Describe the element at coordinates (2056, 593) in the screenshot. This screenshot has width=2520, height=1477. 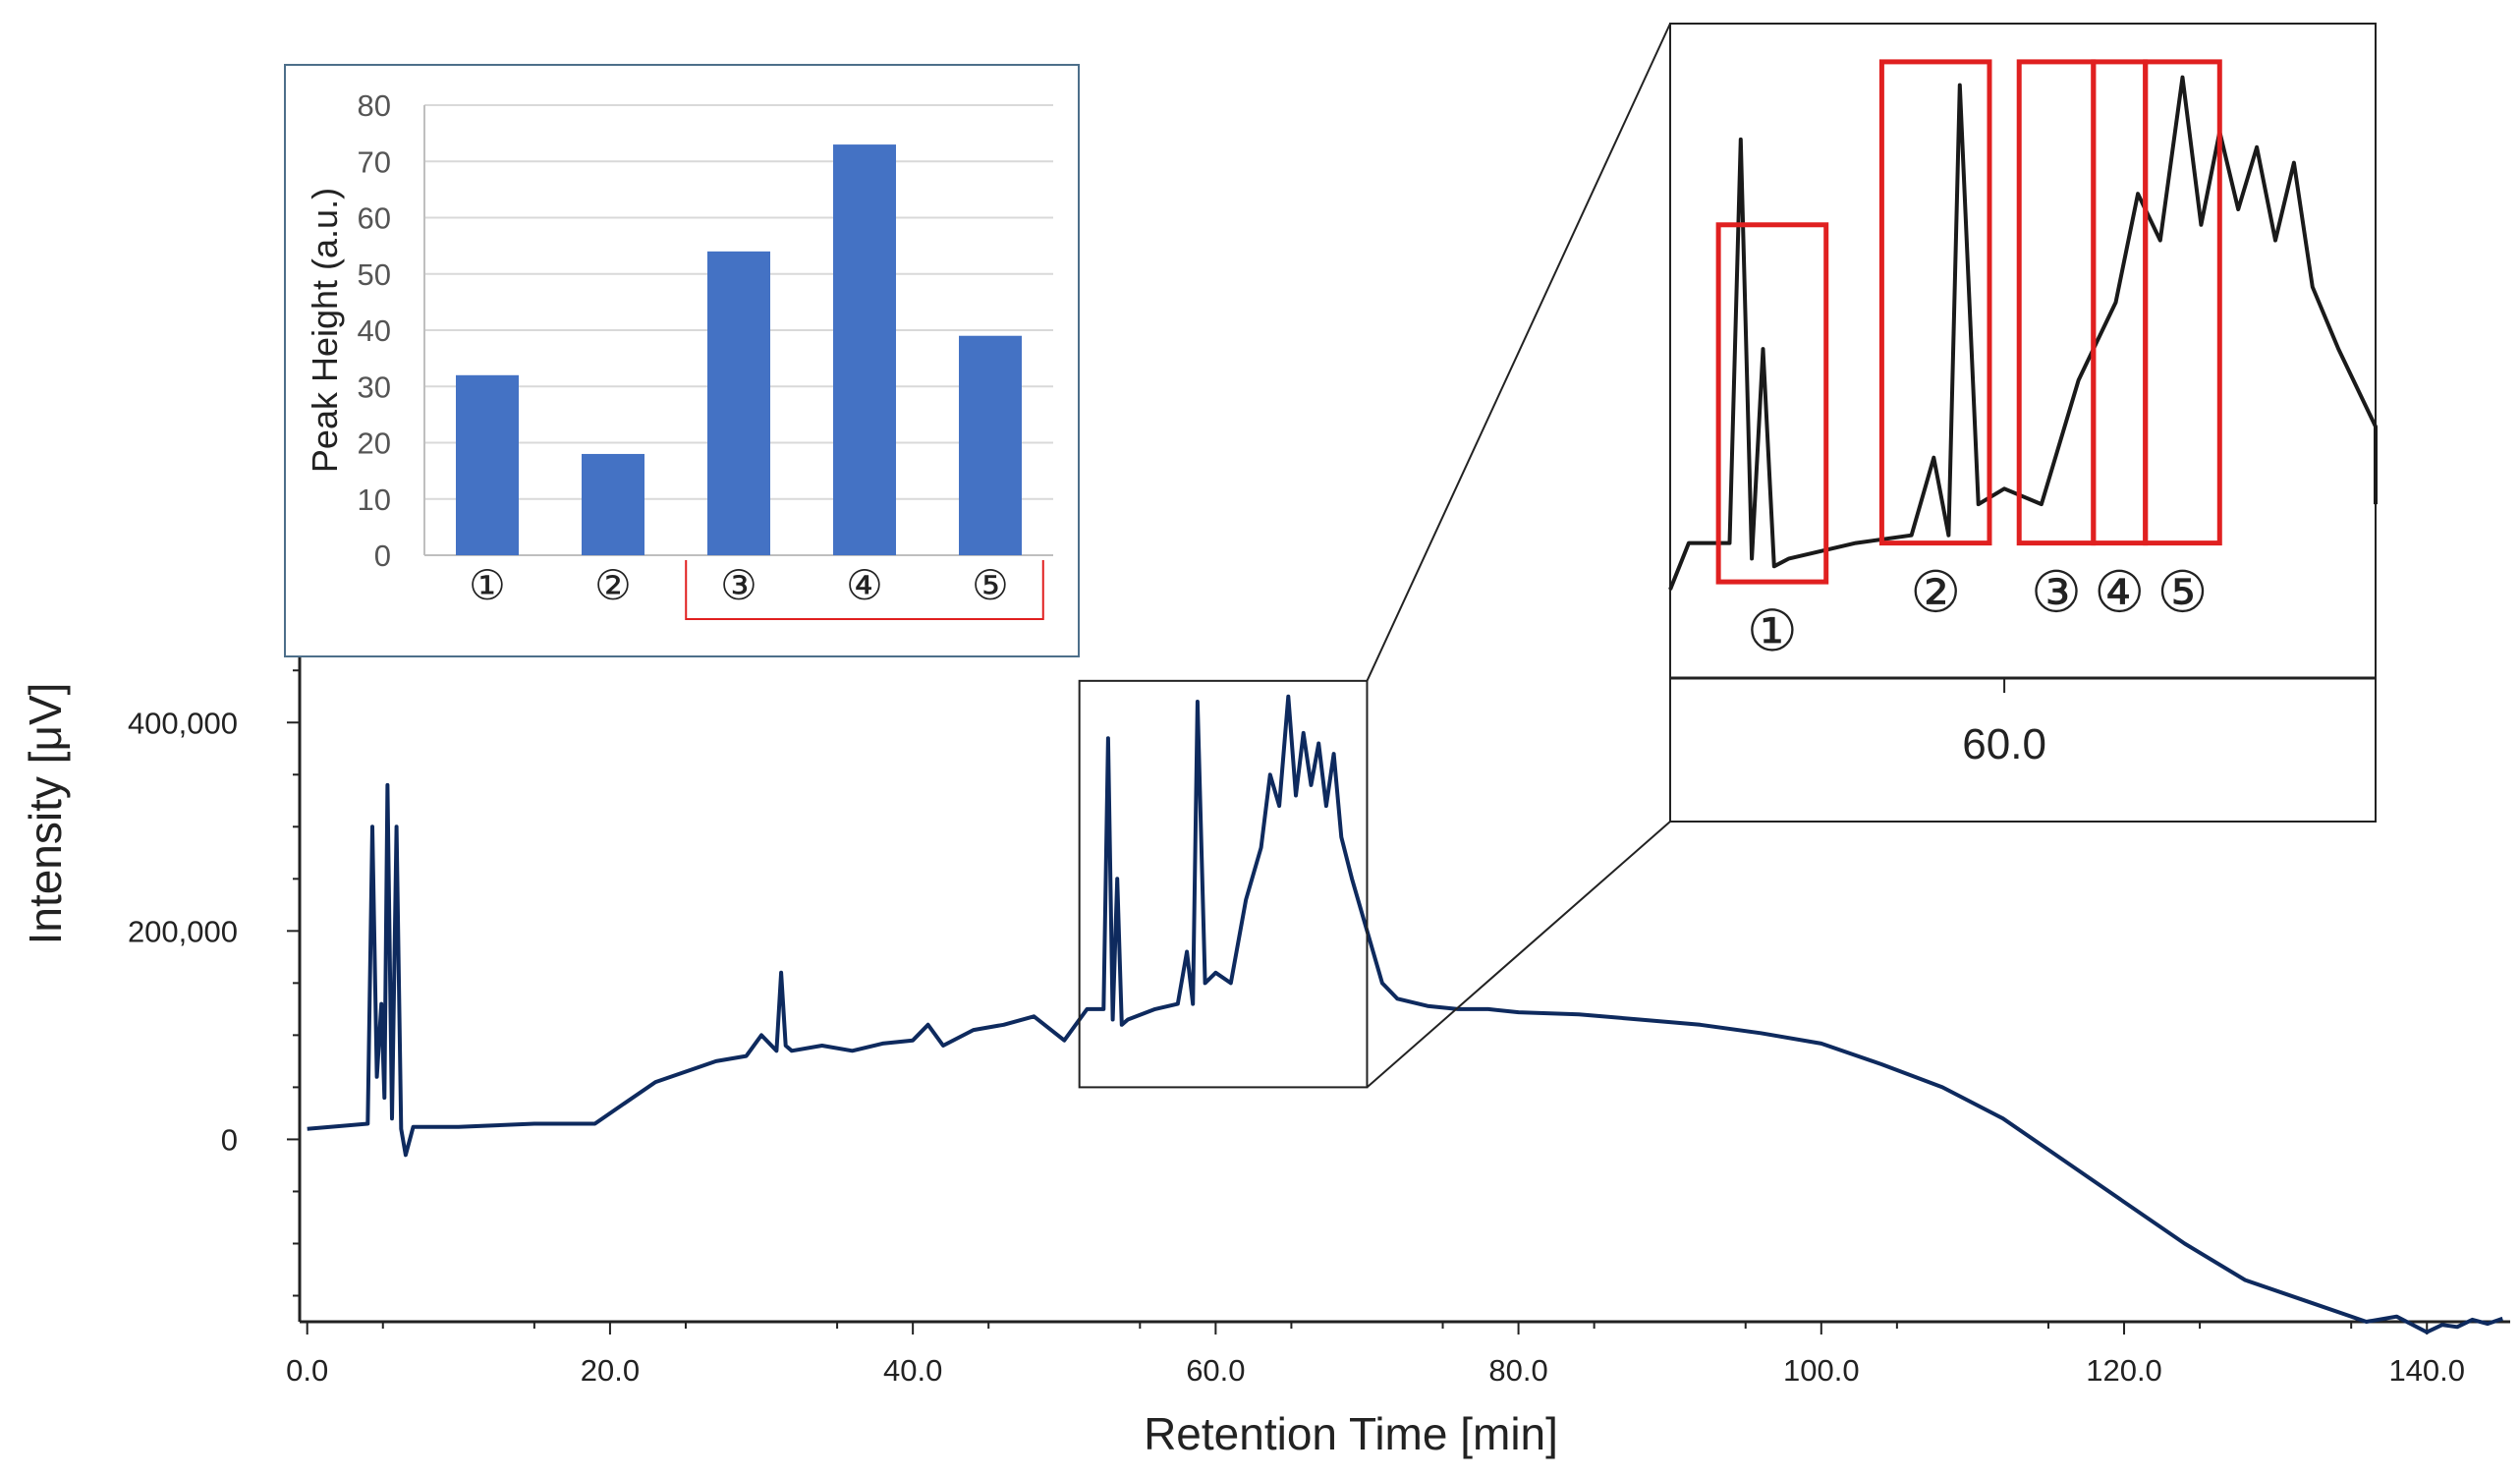
I see `peak-label: ③` at that location.